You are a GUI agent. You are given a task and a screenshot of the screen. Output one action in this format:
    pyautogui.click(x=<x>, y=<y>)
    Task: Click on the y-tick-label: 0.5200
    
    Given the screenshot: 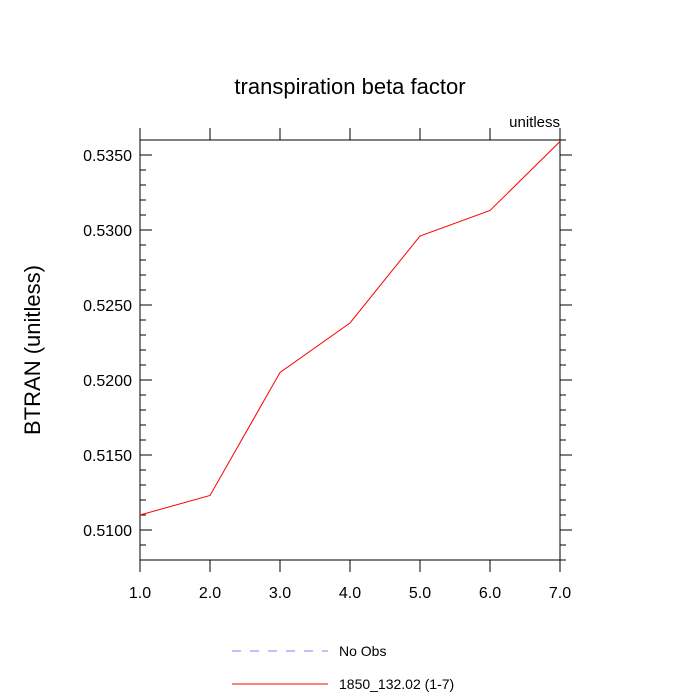 What is the action you would take?
    pyautogui.click(x=107, y=381)
    